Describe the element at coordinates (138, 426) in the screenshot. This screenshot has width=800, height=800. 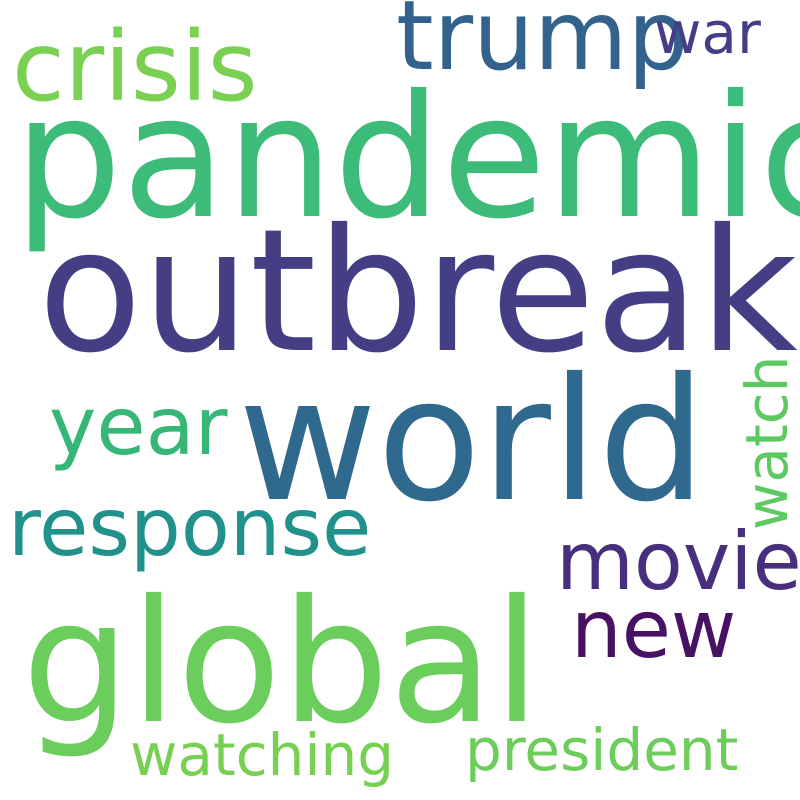
I see `word-year: year` at that location.